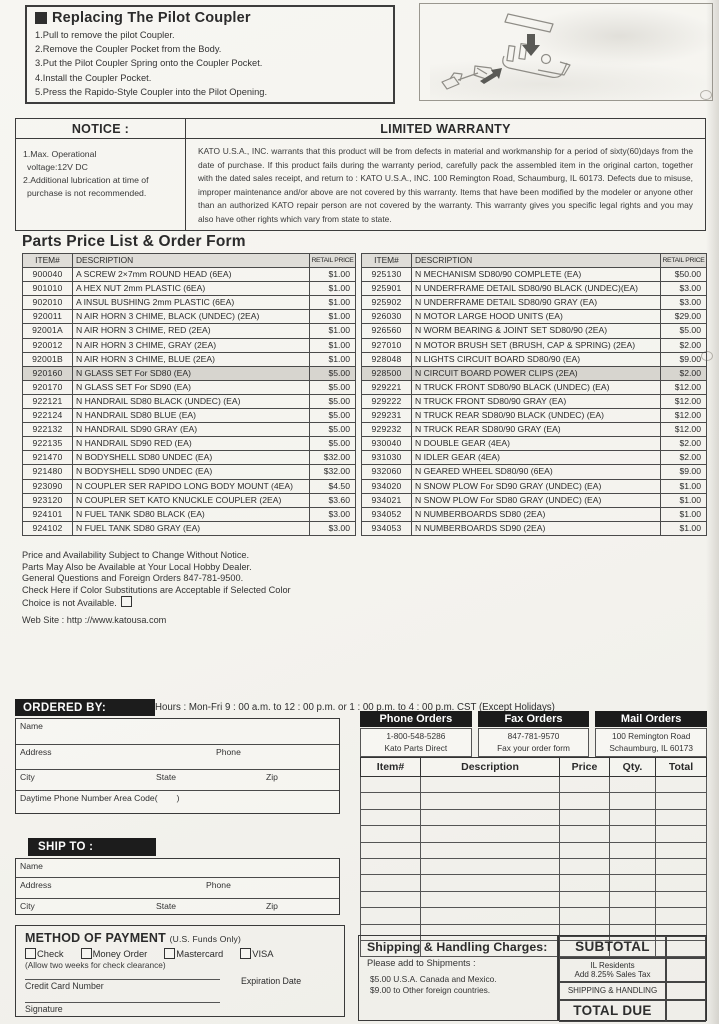 Image resolution: width=719 pixels, height=1024 pixels. What do you see at coordinates (536, 458) in the screenshot?
I see `part-description: N IDLER GEAR (4EA)` at bounding box center [536, 458].